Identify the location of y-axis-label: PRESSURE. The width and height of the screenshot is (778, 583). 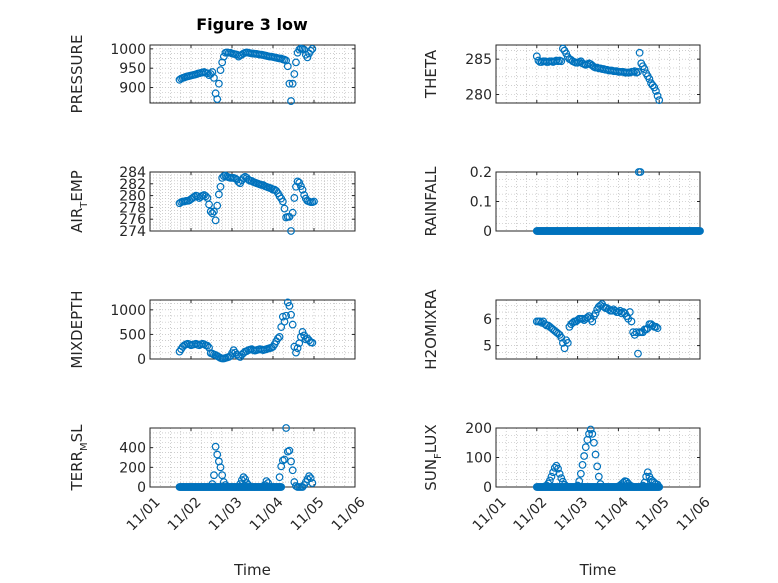
(77, 74).